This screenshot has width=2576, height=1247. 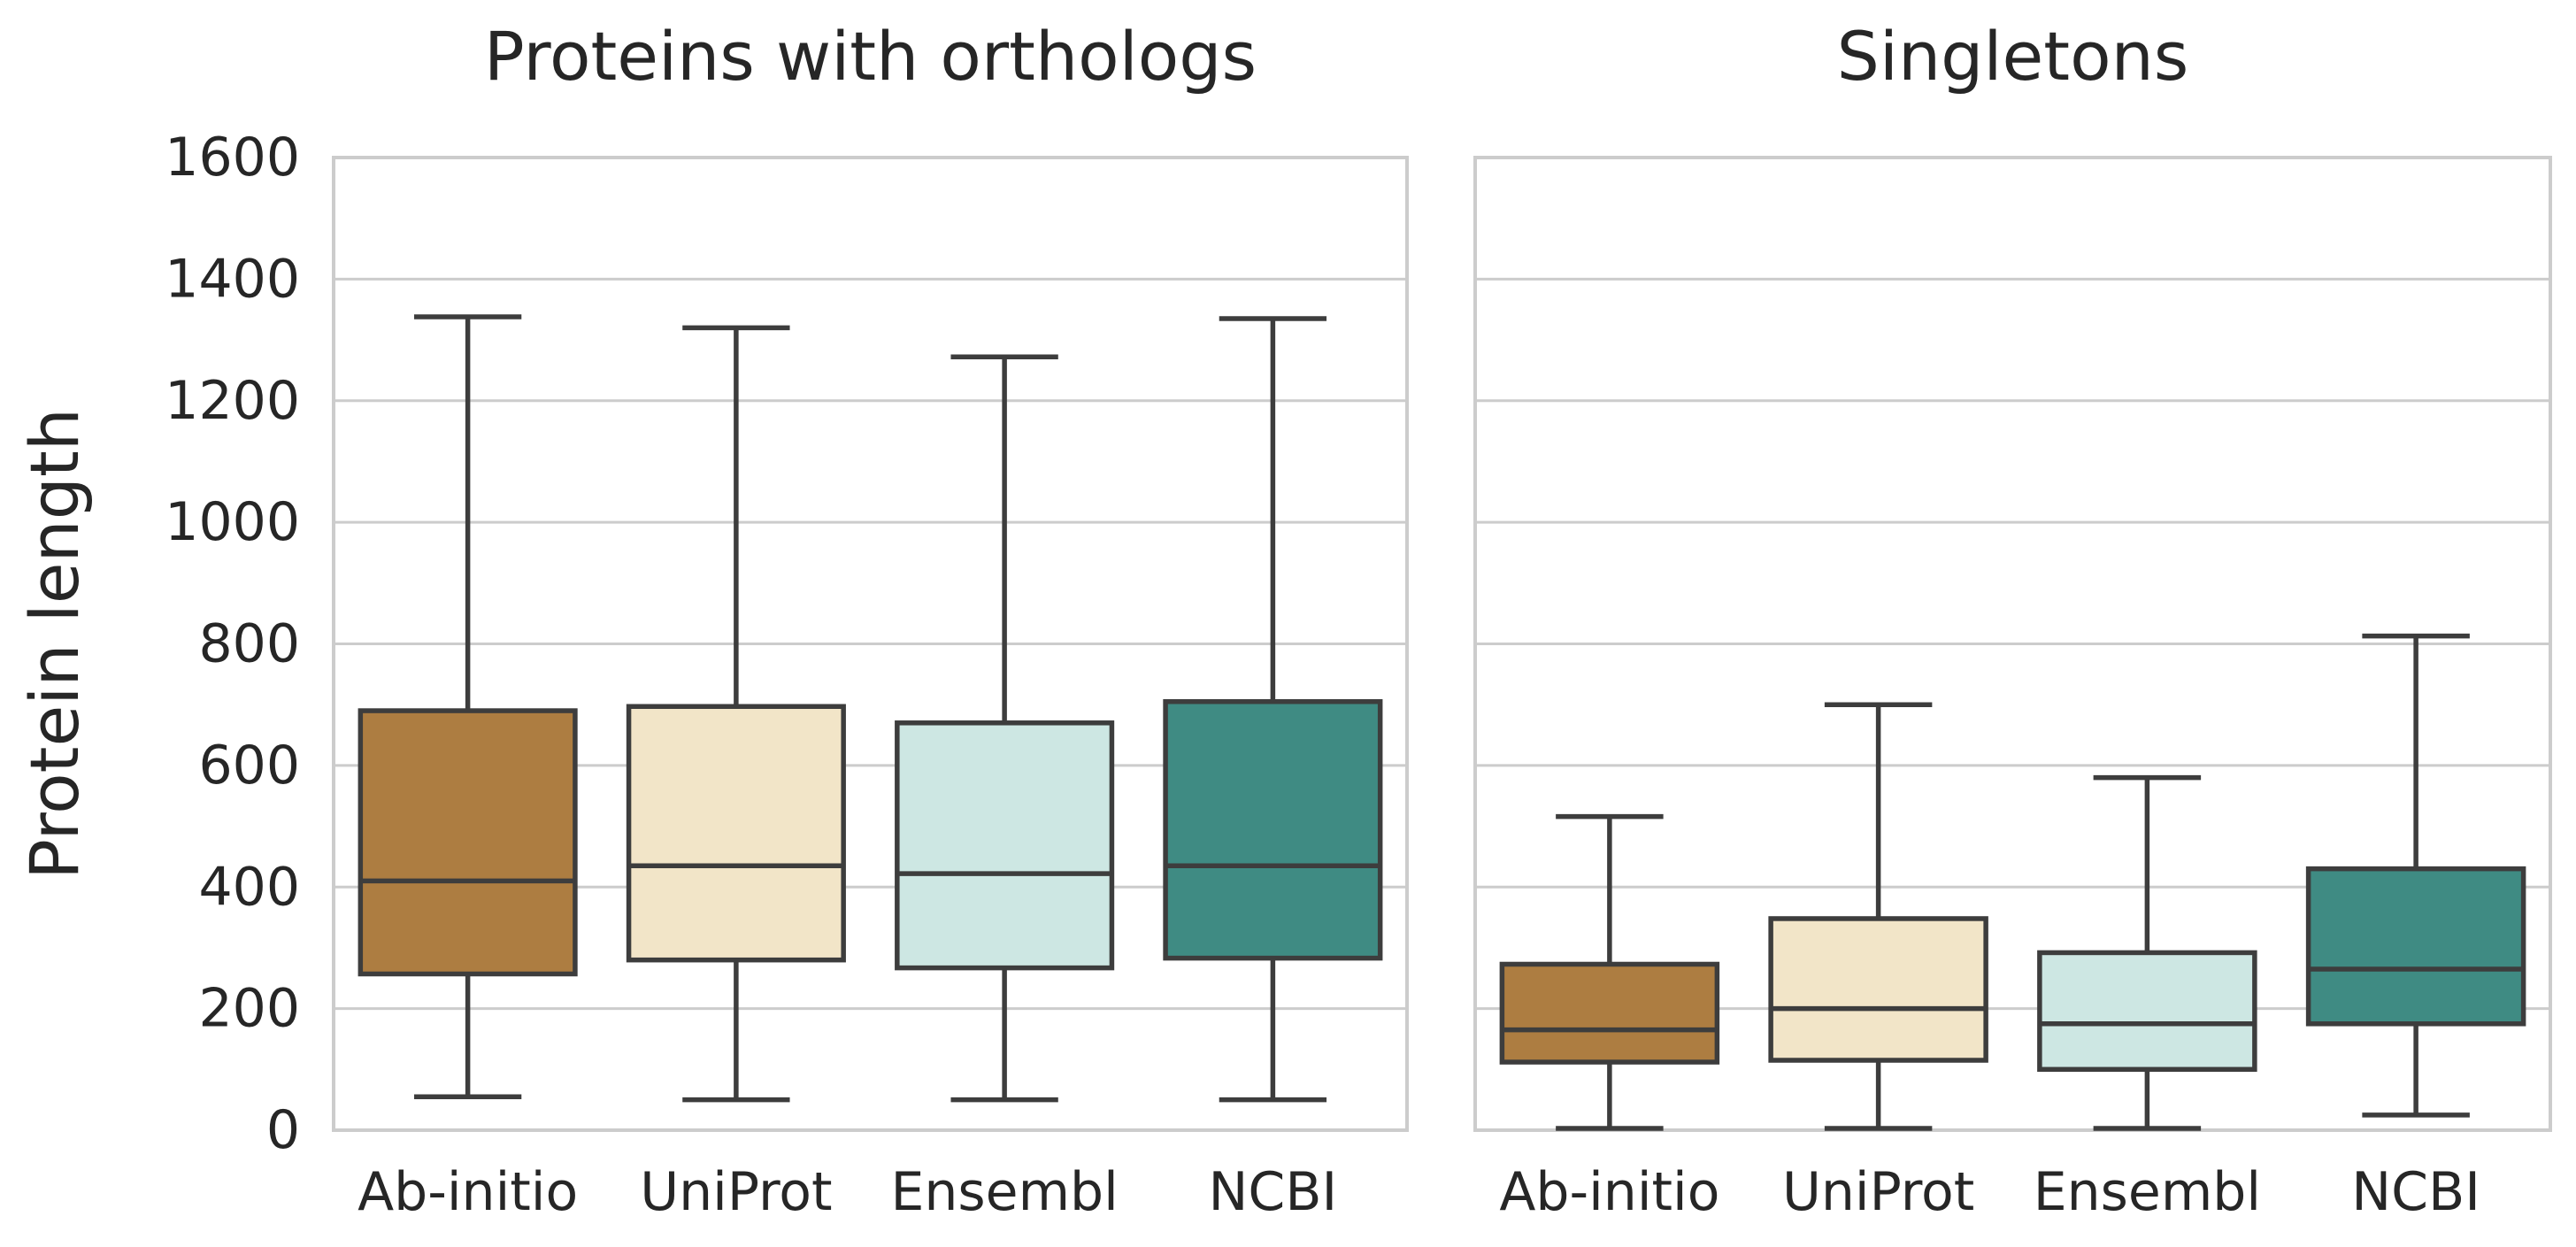 What do you see at coordinates (870, 56) in the screenshot?
I see `panel-title: Proteins with orthologs` at bounding box center [870, 56].